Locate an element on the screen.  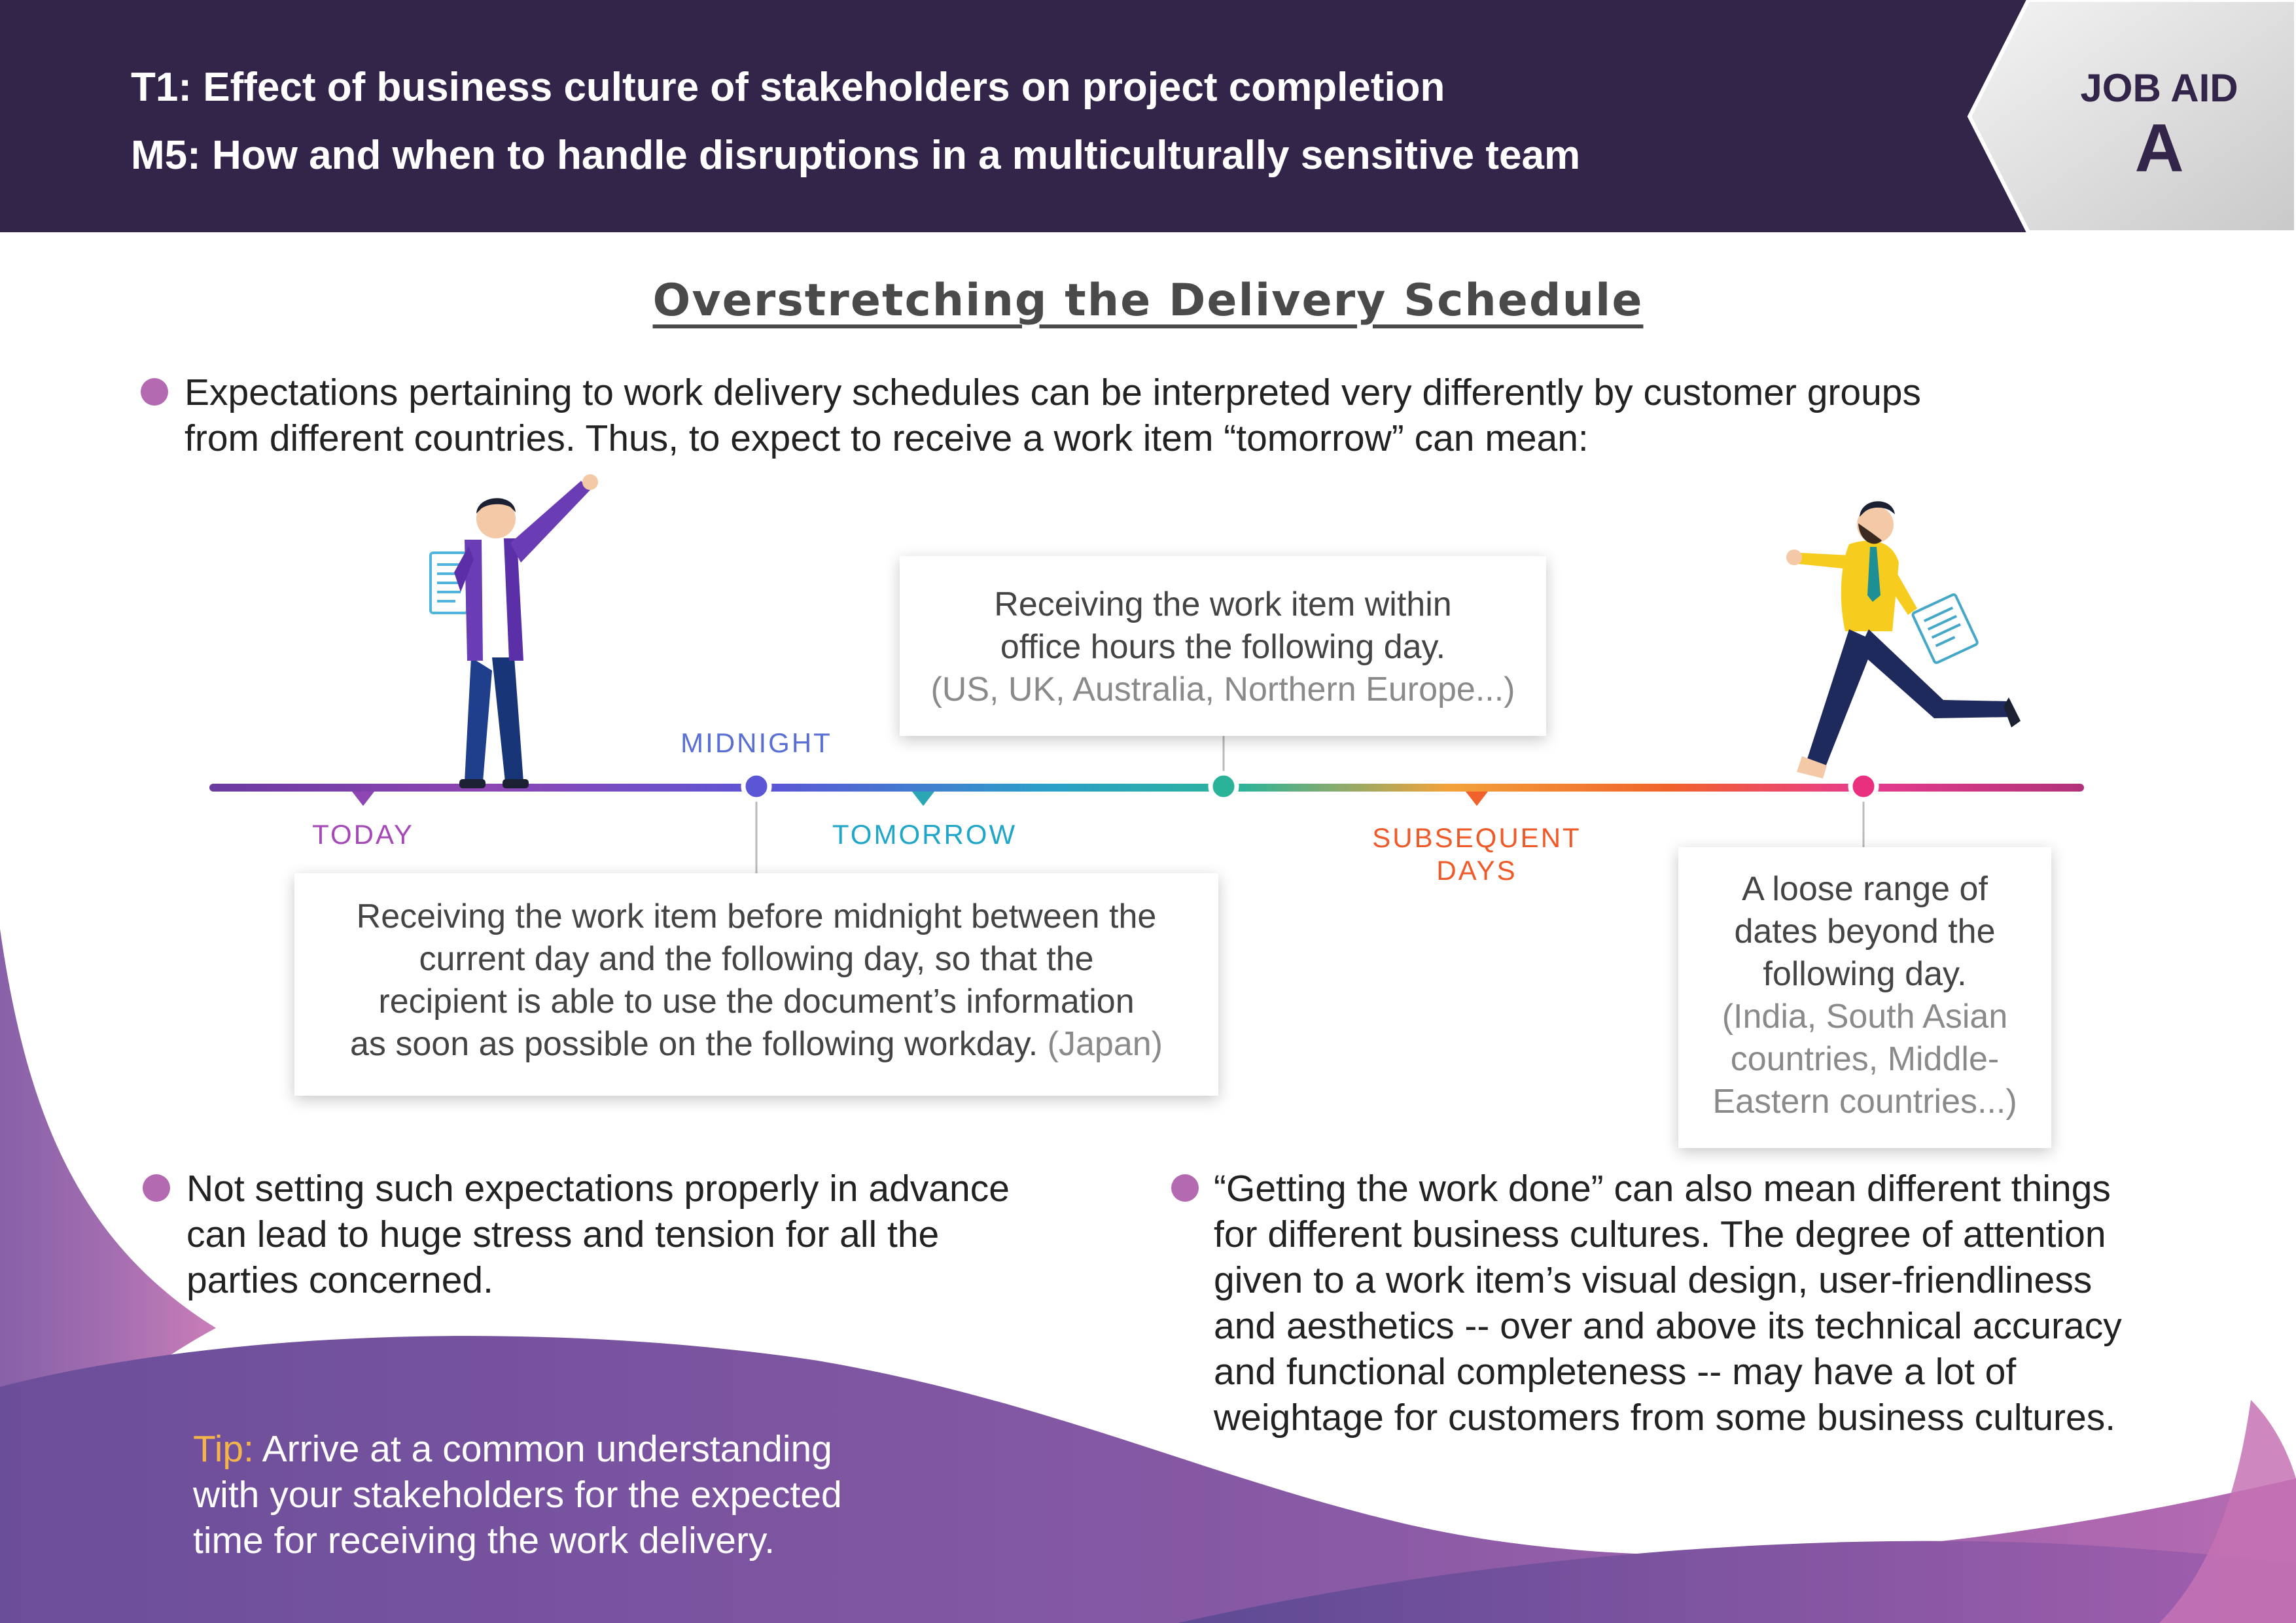
tip-line-1: Arrive at a common understanding is located at coordinates (542, 1449).